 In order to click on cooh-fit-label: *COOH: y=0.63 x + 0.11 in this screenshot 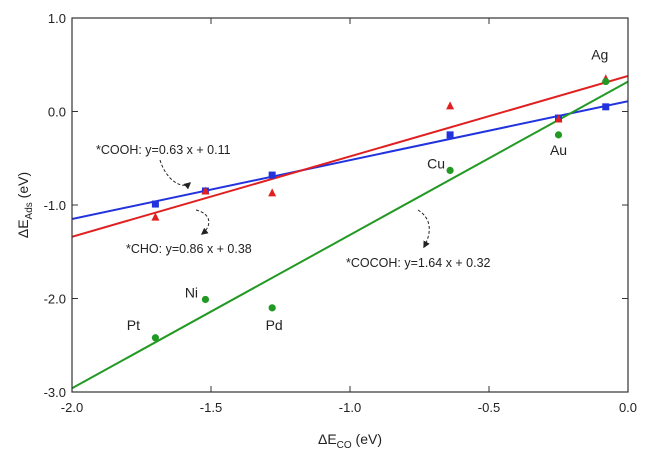, I will do `click(163, 150)`.